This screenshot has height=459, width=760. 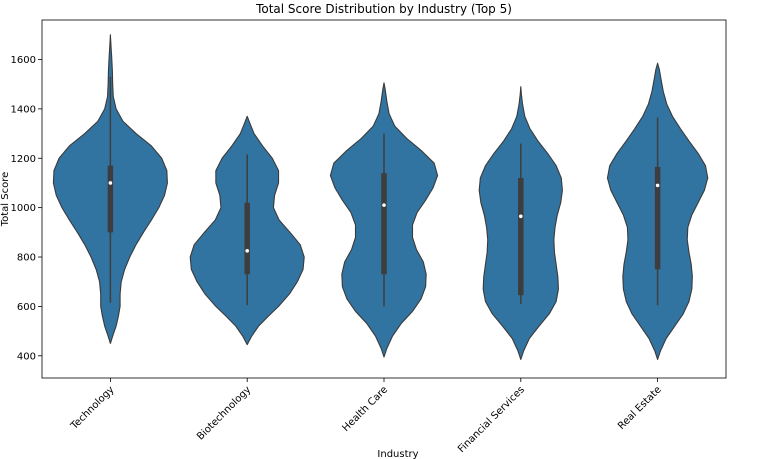 What do you see at coordinates (366, 409) in the screenshot?
I see `x-tick-label: Health Care` at bounding box center [366, 409].